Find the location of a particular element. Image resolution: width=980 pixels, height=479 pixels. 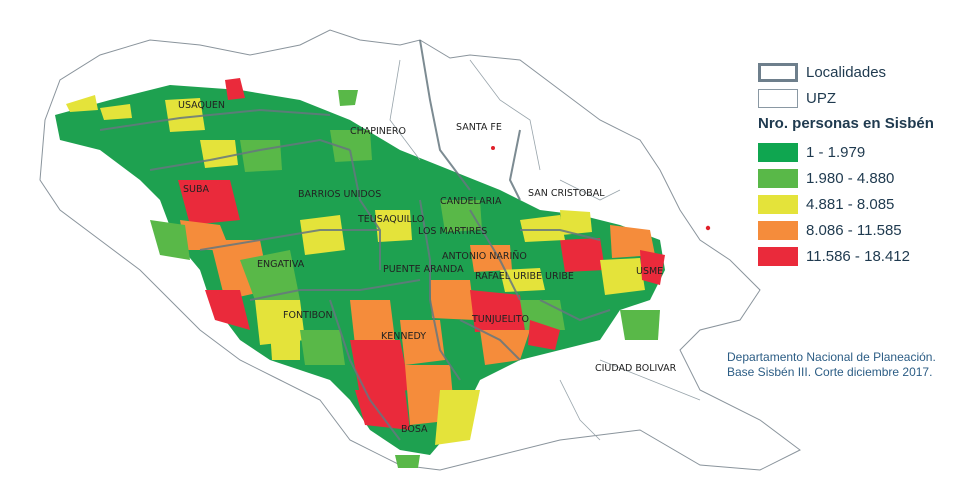

locality-label-tunjuelito: TUNJUELITO is located at coordinates (500, 319).